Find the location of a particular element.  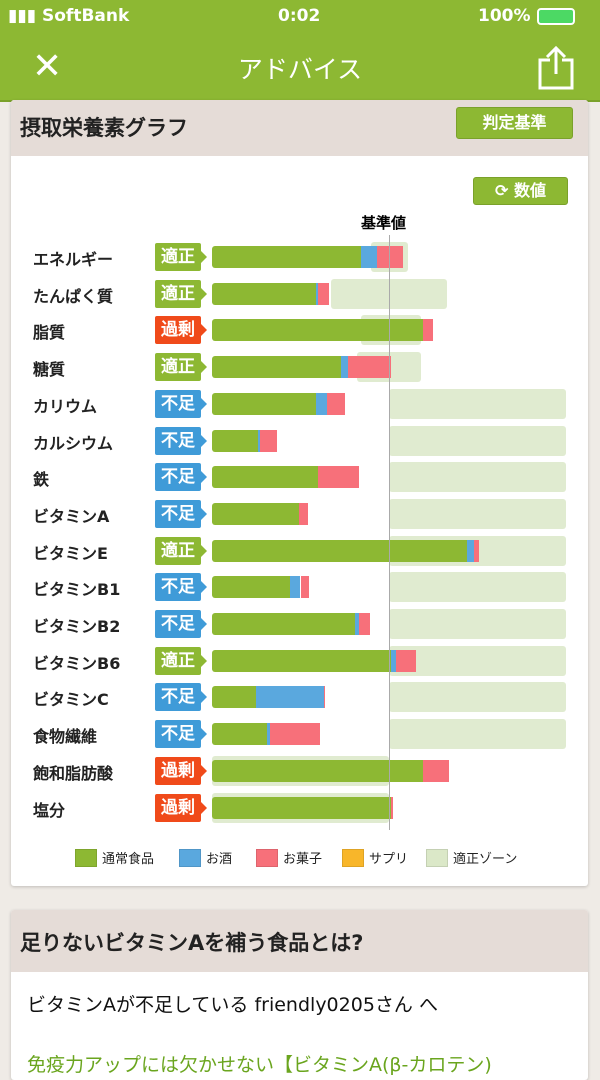

status-bar: ▮▮▮ SoftBank 0:02 100% is located at coordinates (300, 16).